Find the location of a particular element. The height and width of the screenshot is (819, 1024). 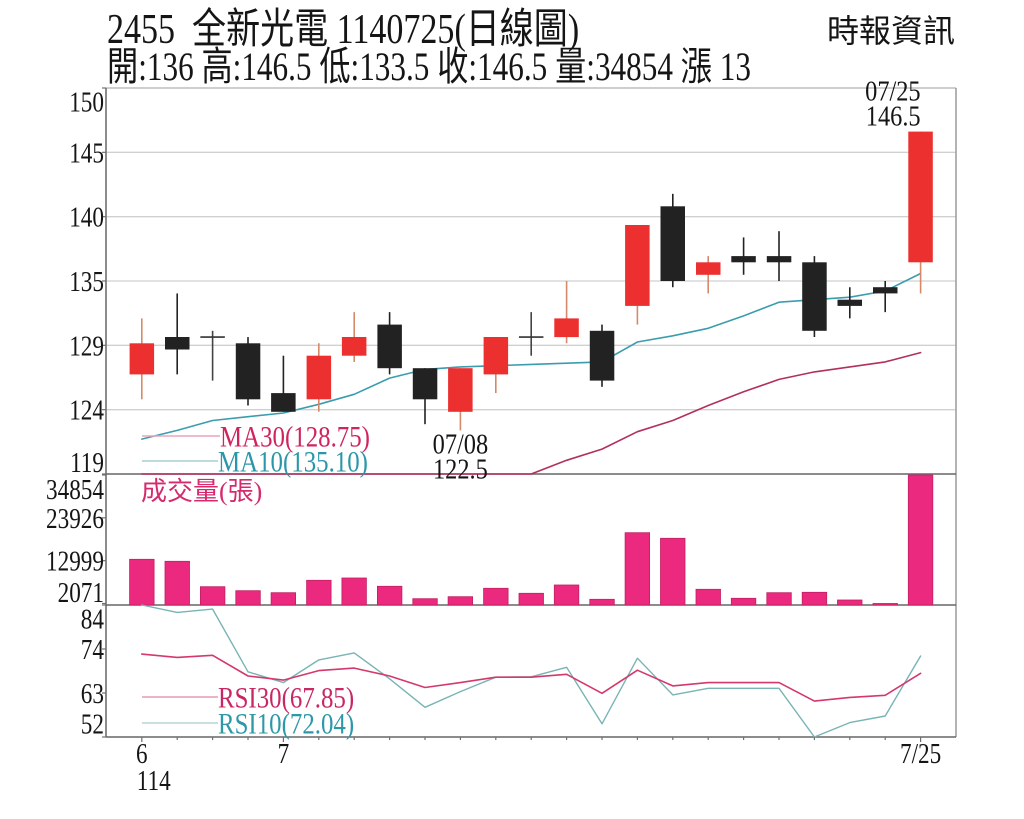

volume-axis-label: 23926 is located at coordinates (75, 518).